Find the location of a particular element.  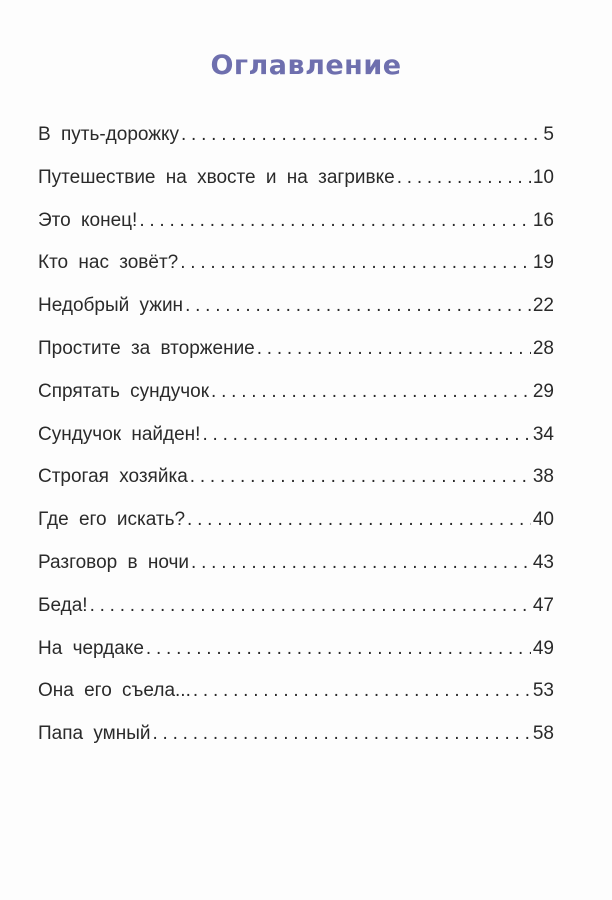

toc-entry: Недобрый ужин 22 is located at coordinates (296, 316).